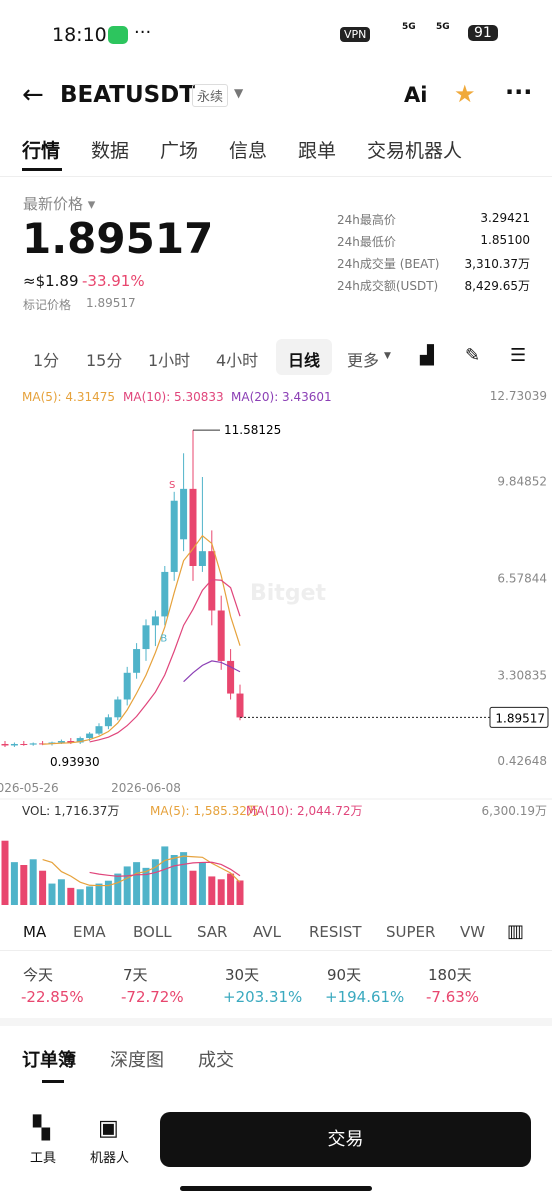 The image size is (552, 1200). I want to click on chart-icon: ▟, so click(427, 355).